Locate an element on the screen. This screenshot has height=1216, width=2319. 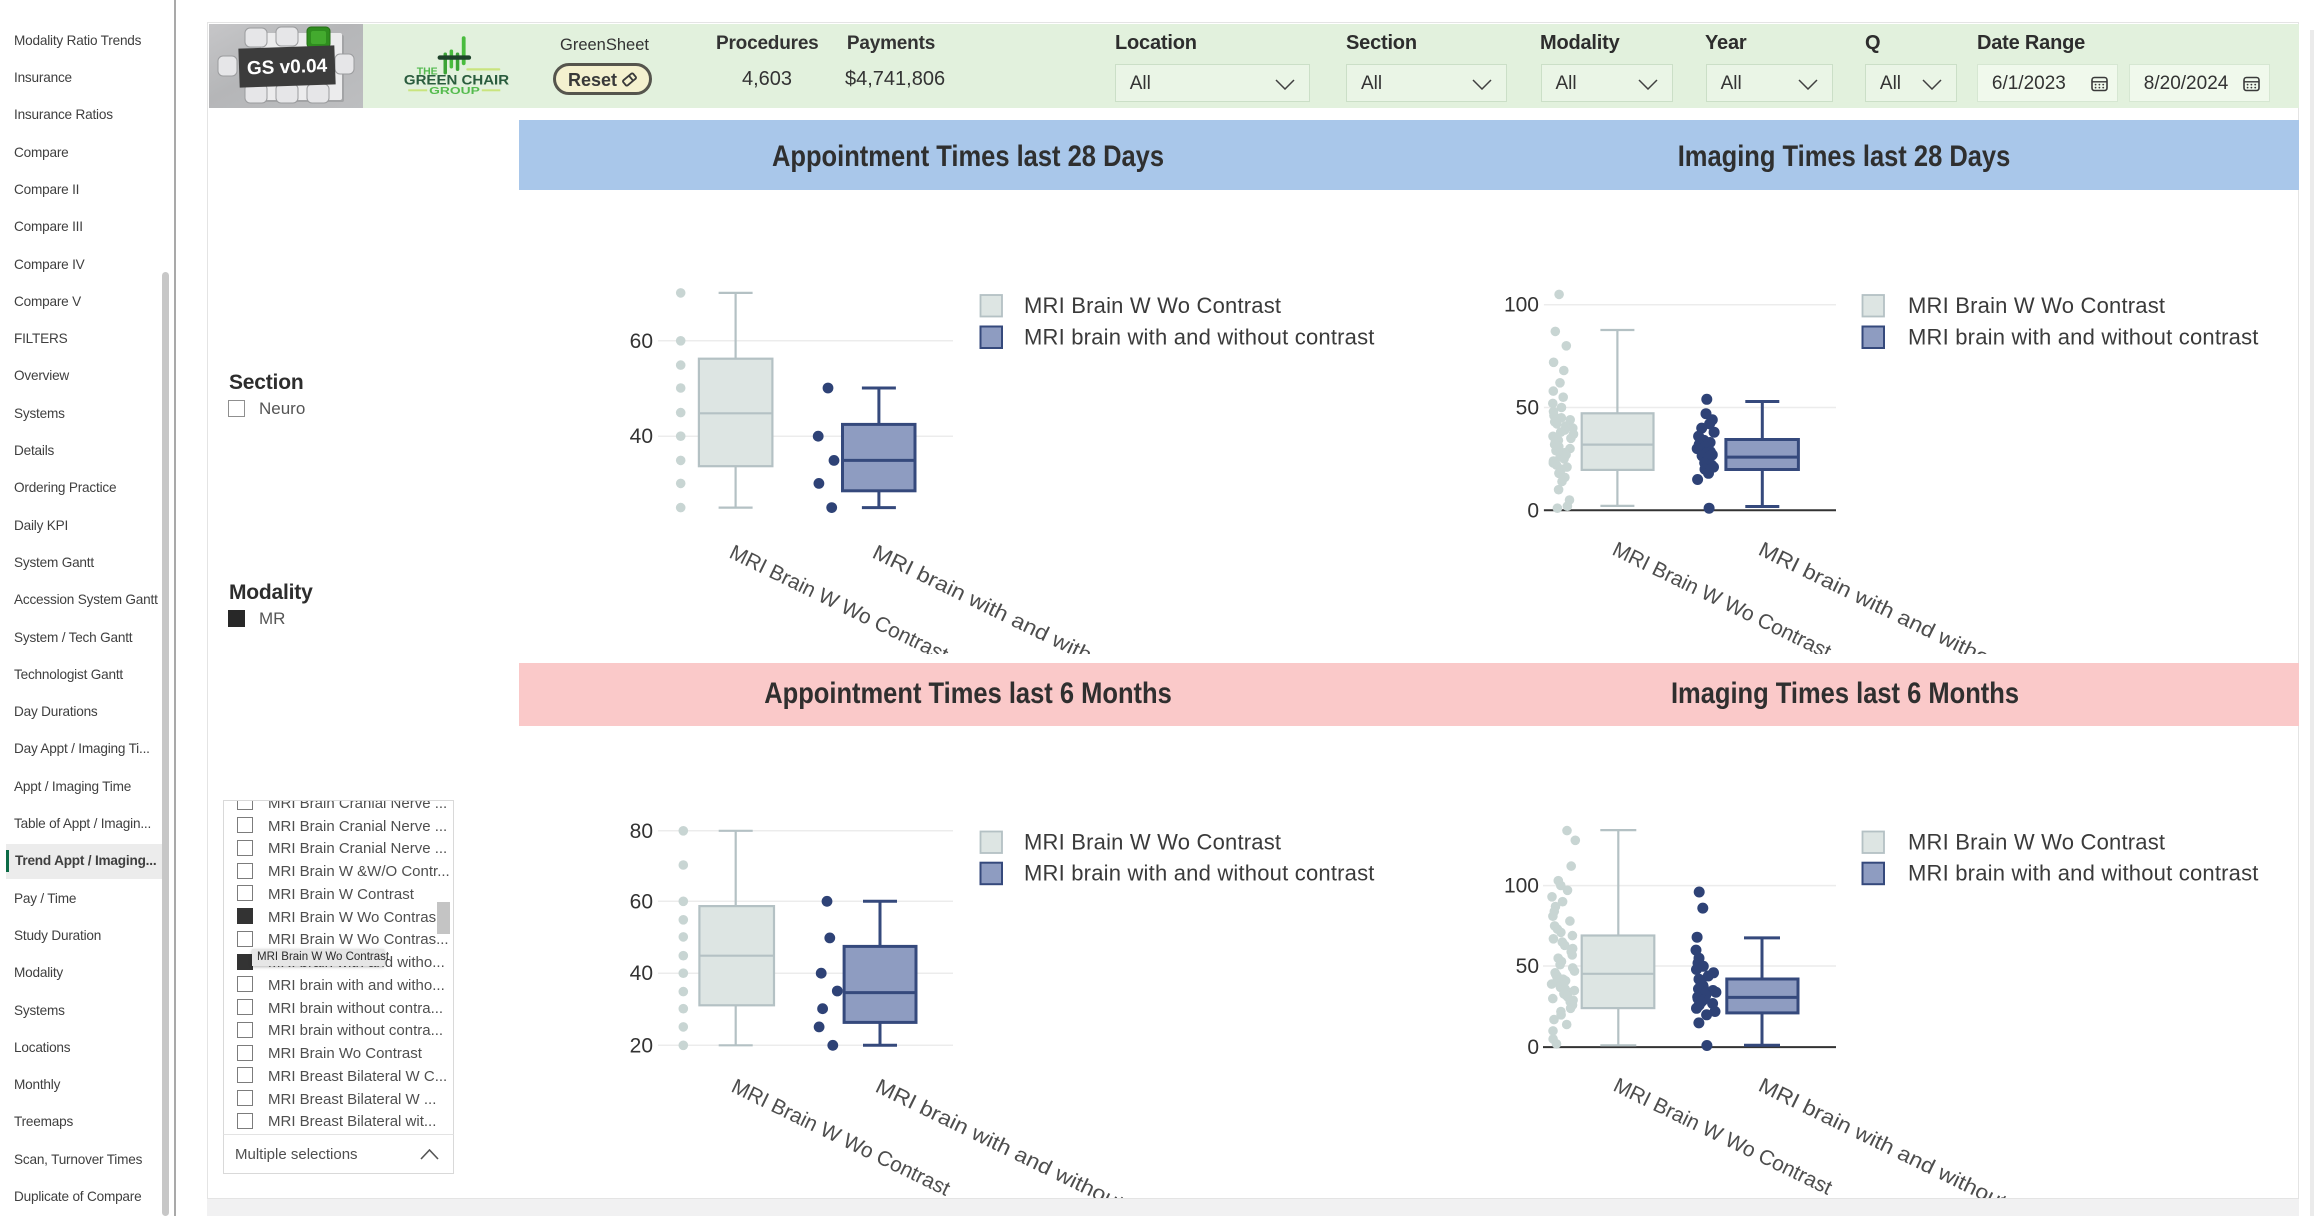
svg-text: GROUP is located at coordinates (454, 91).